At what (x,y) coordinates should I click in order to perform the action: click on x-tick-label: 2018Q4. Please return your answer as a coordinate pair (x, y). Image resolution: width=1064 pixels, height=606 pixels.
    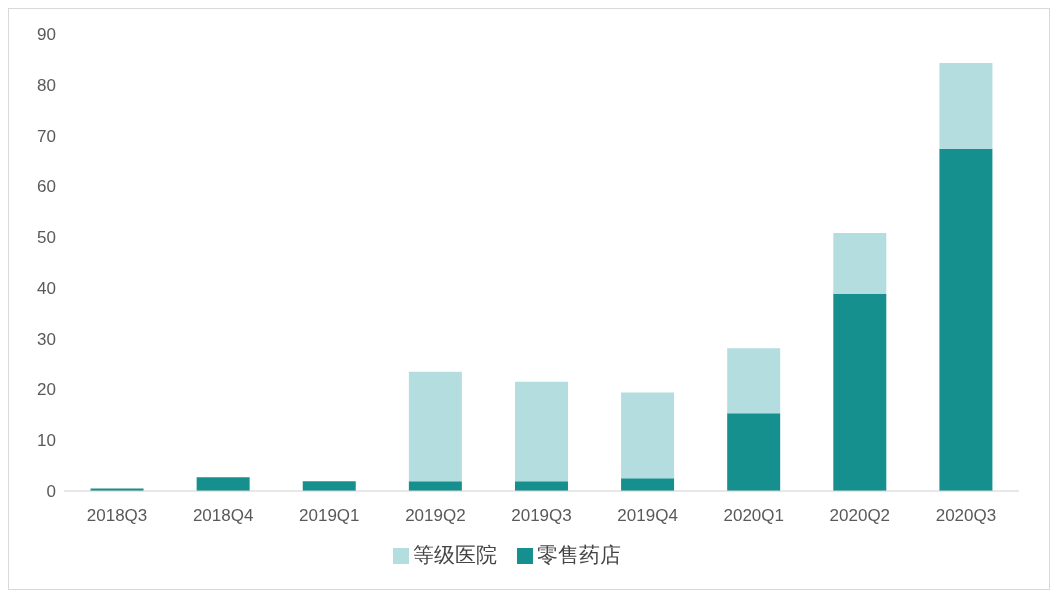
    Looking at the image, I should click on (223, 516).